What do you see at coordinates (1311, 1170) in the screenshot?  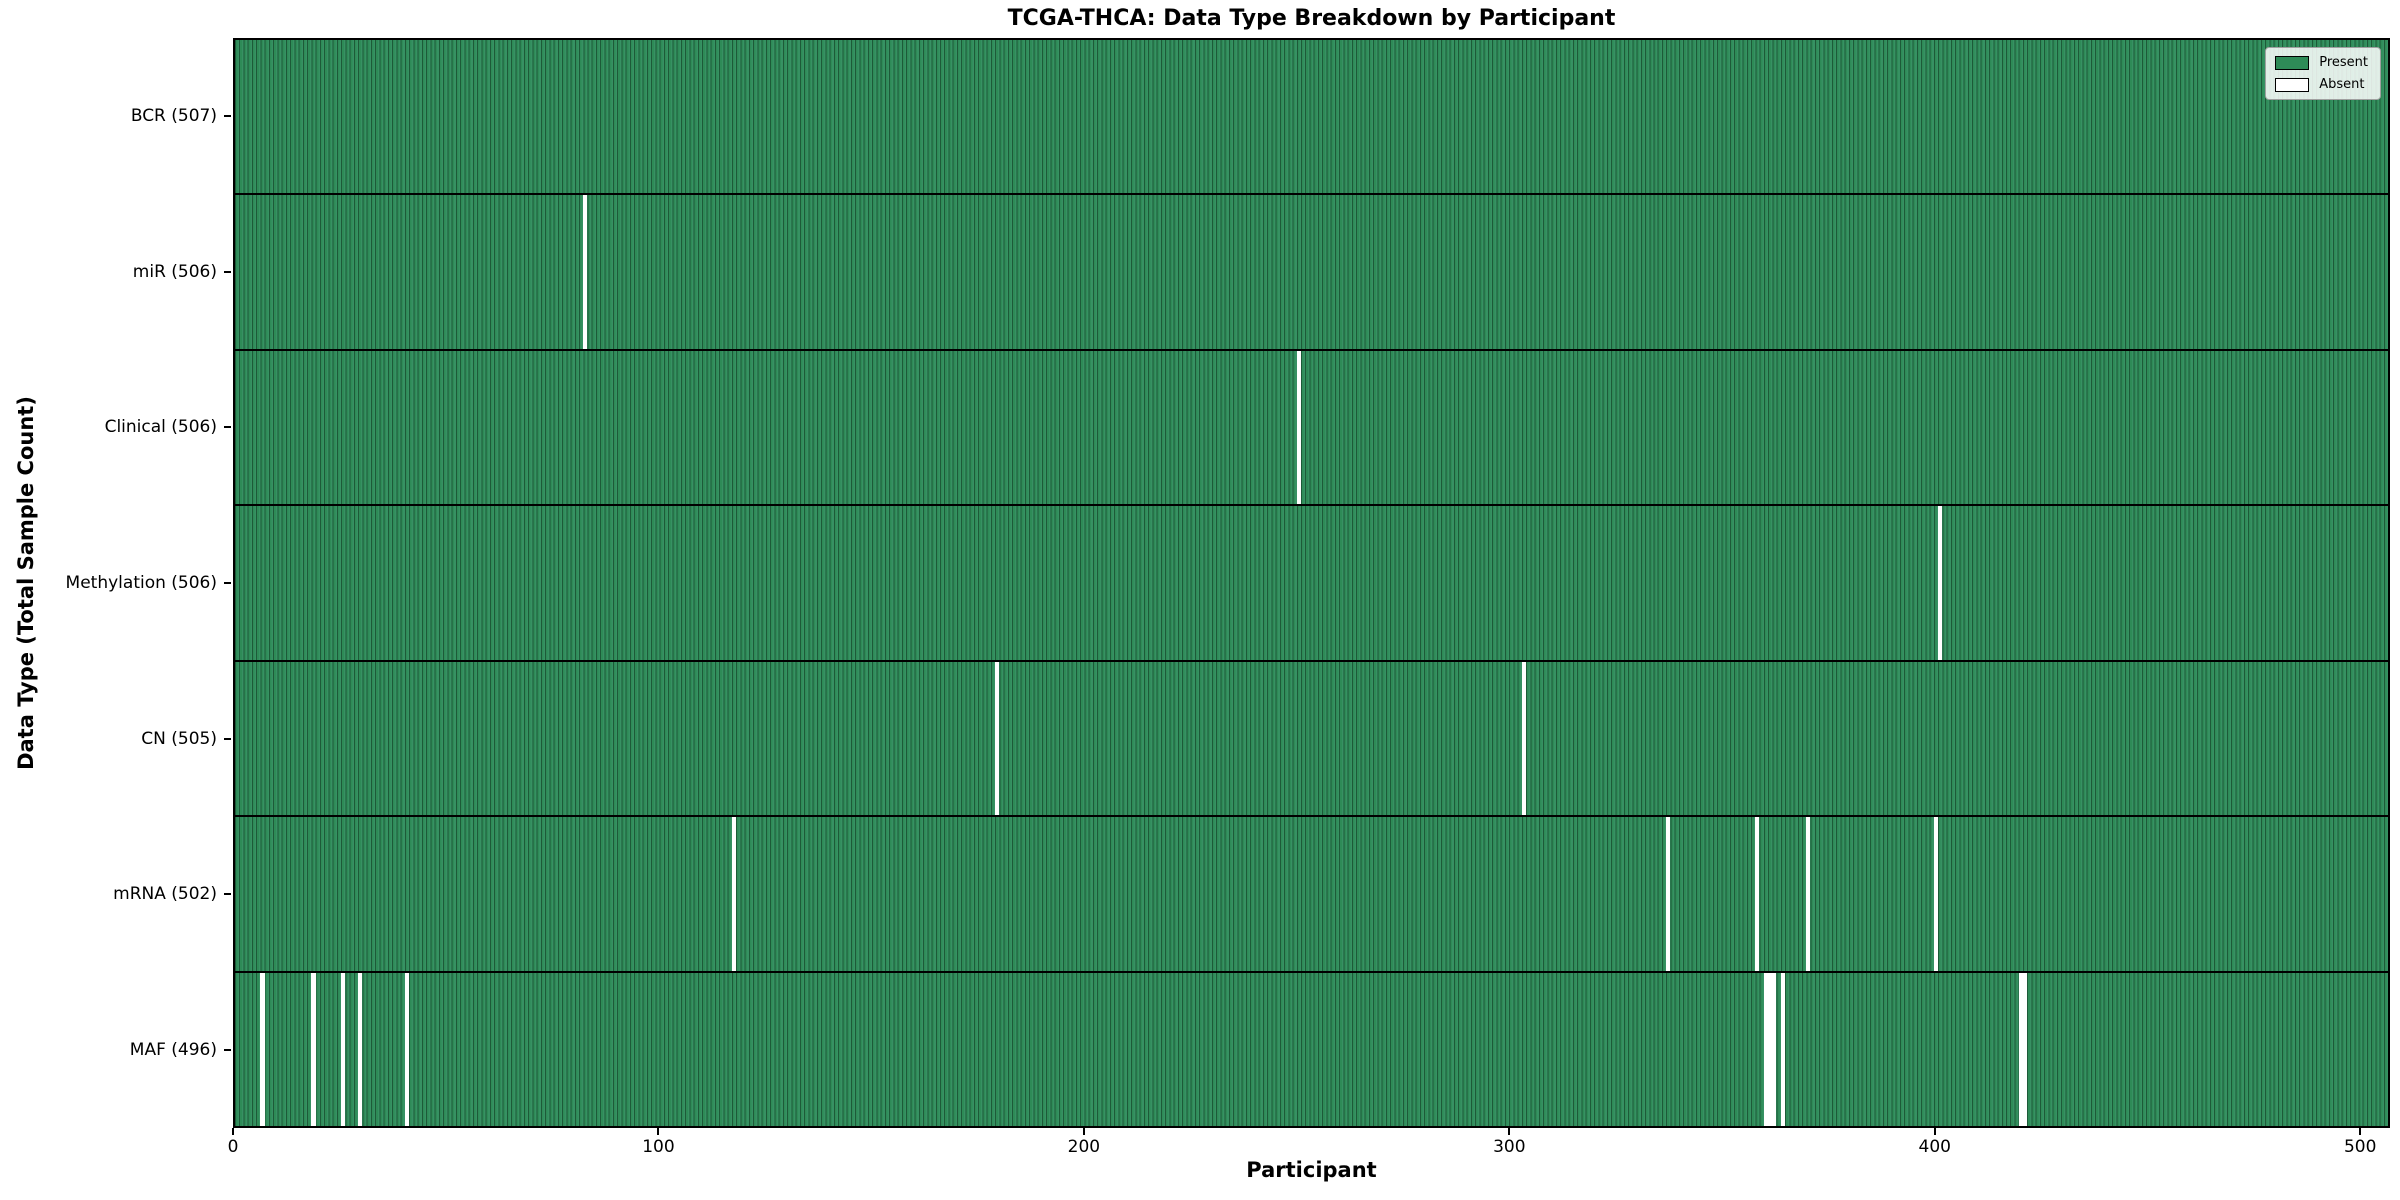 I see `x-axis-label: Participant` at bounding box center [1311, 1170].